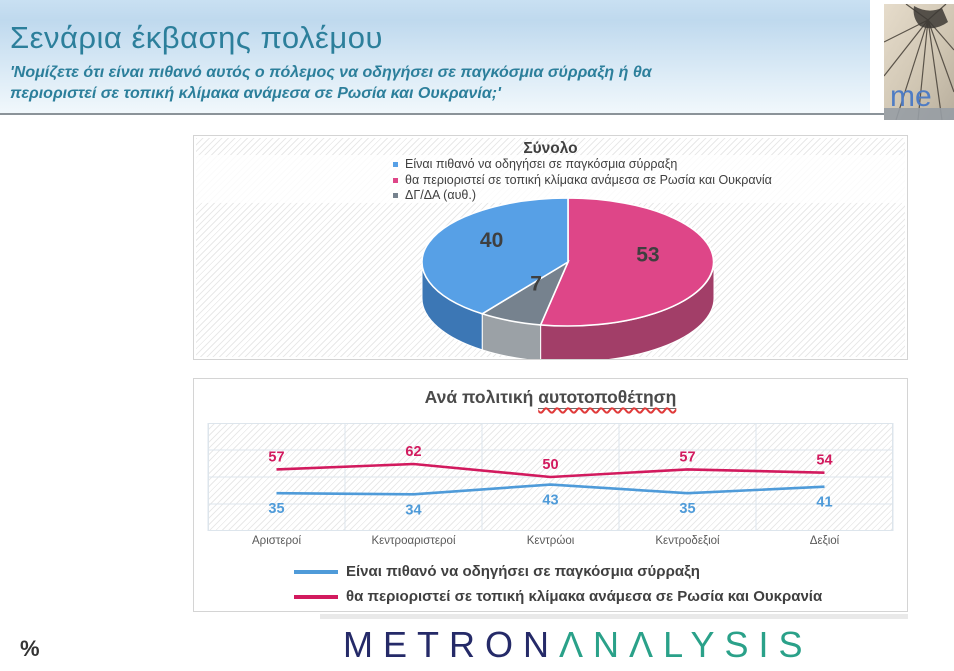 This screenshot has height=671, width=954. I want to click on legend-bullet-pink, so click(395, 180).